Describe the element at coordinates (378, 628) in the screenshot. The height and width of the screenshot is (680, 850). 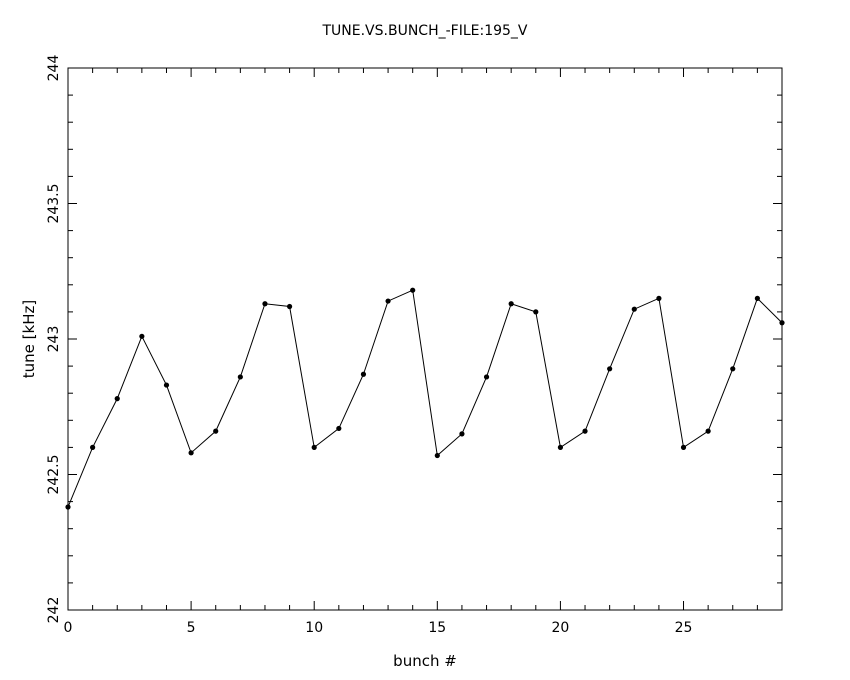
I see `x-tick-labels: 0 5 10 15 20 25` at that location.